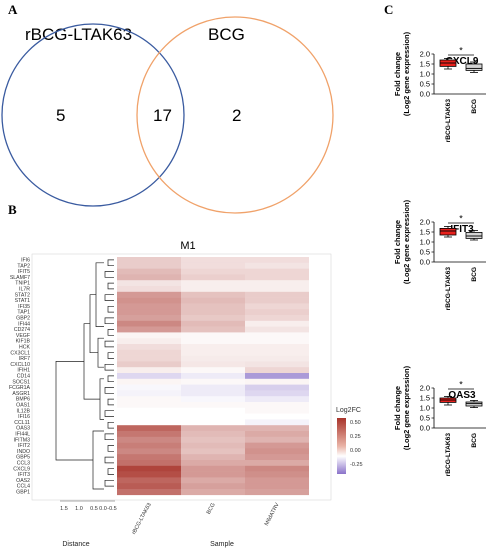 The height and width of the screenshot is (550, 496). I want to click on gene-label: CD14, so click(23, 377).